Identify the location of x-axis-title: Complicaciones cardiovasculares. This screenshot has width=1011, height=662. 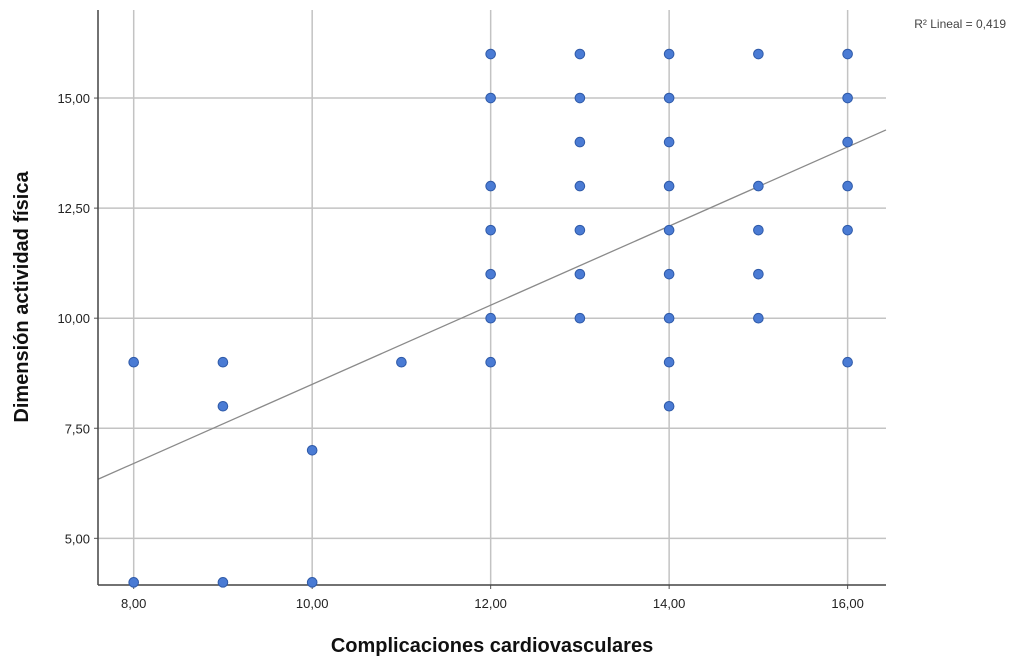
(492, 646).